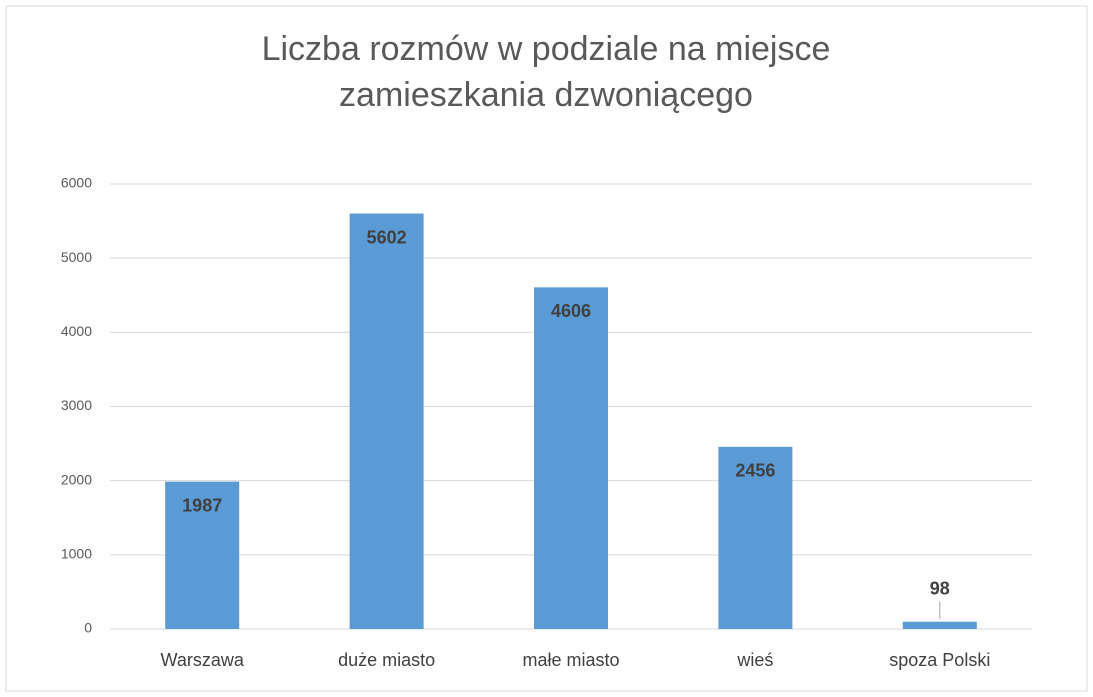  I want to click on x-tick-label: Warszawa, so click(203, 660).